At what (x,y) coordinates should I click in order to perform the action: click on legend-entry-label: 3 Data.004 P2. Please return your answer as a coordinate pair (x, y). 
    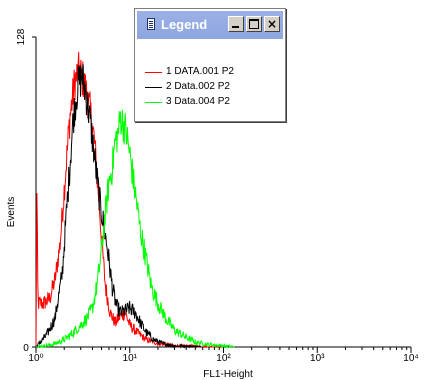
    Looking at the image, I should click on (198, 101).